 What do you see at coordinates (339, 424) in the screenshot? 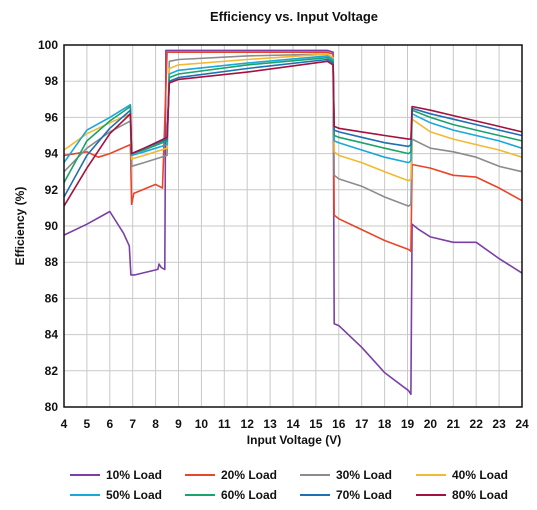
I see `x-tick-label: 16` at bounding box center [339, 424].